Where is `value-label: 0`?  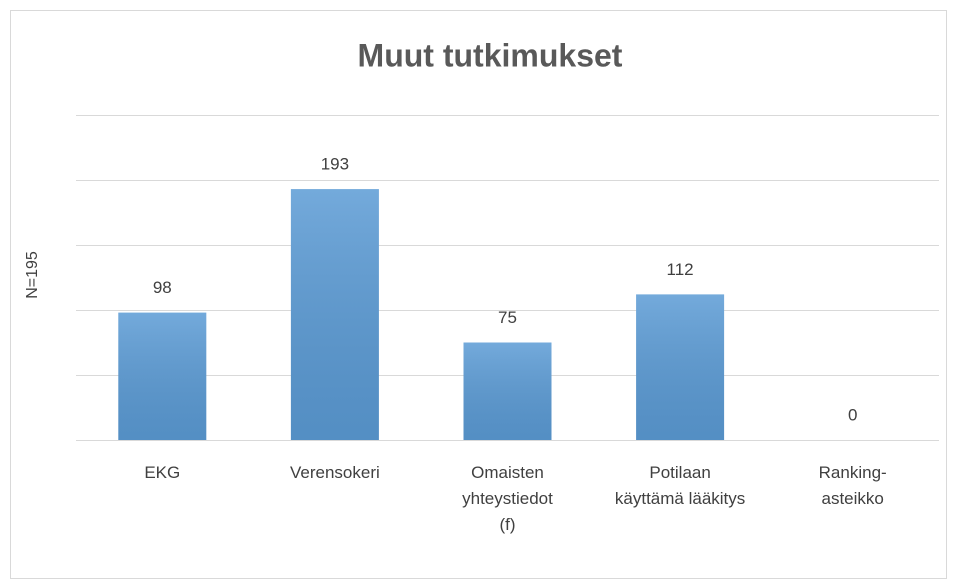
value-label: 0 is located at coordinates (852, 414).